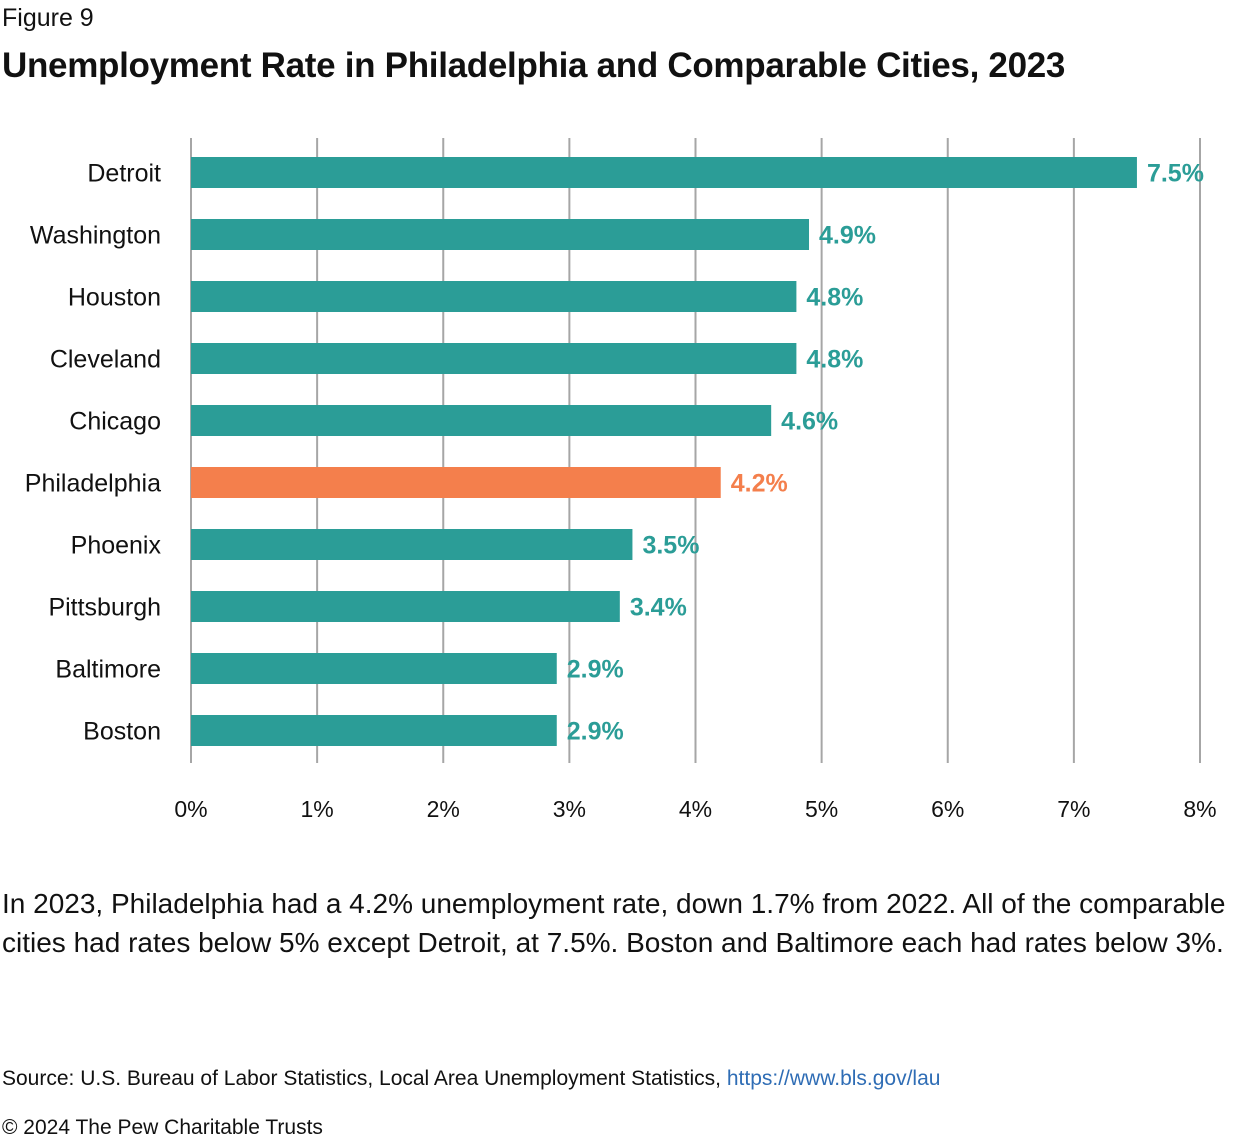 The image size is (1240, 1148). I want to click on x-tick-label: 3%, so click(569, 809).